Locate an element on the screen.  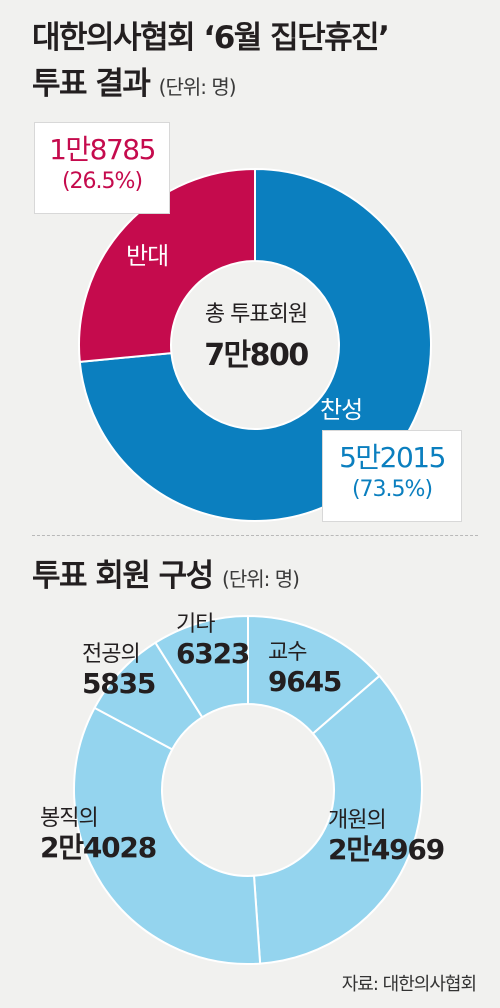
oppose-percent: (26.5%) is located at coordinates (102, 181).